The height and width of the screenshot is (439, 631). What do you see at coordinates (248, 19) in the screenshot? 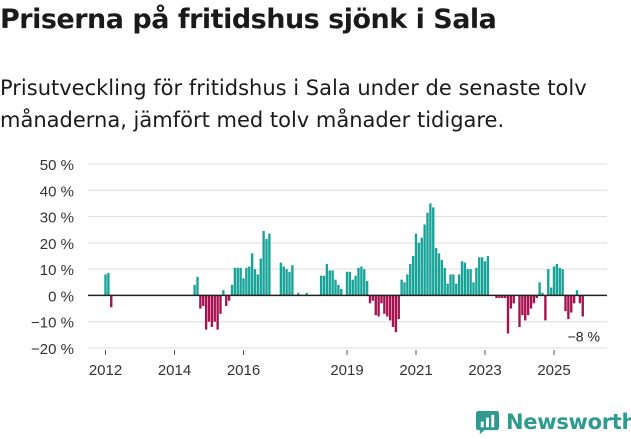
I see `chart-title: Priserna på fritidshus sjönk i Sala` at bounding box center [248, 19].